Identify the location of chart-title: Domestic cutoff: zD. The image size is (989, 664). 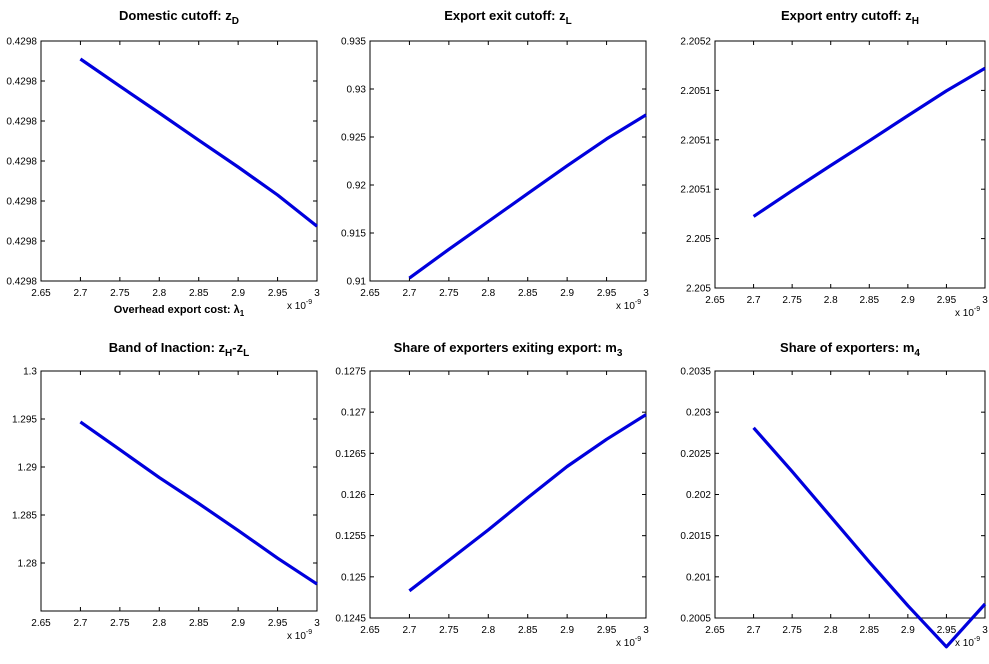
(179, 17).